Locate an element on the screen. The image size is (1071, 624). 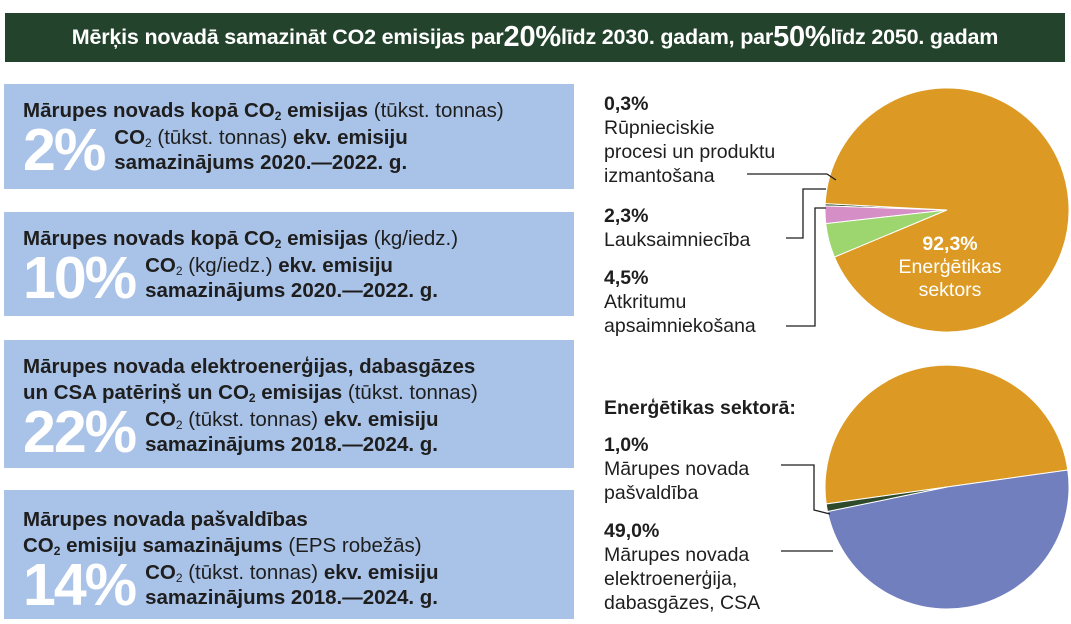
value-industrial: 0,3% is located at coordinates (626, 104).